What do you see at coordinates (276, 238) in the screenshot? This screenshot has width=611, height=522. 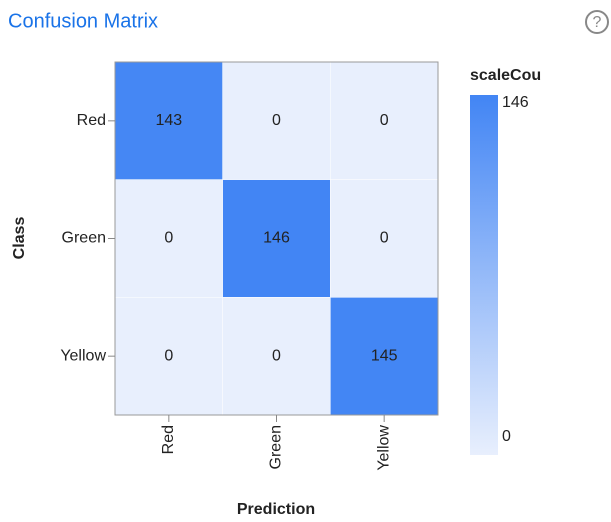 I see `cell-label: 146` at bounding box center [276, 238].